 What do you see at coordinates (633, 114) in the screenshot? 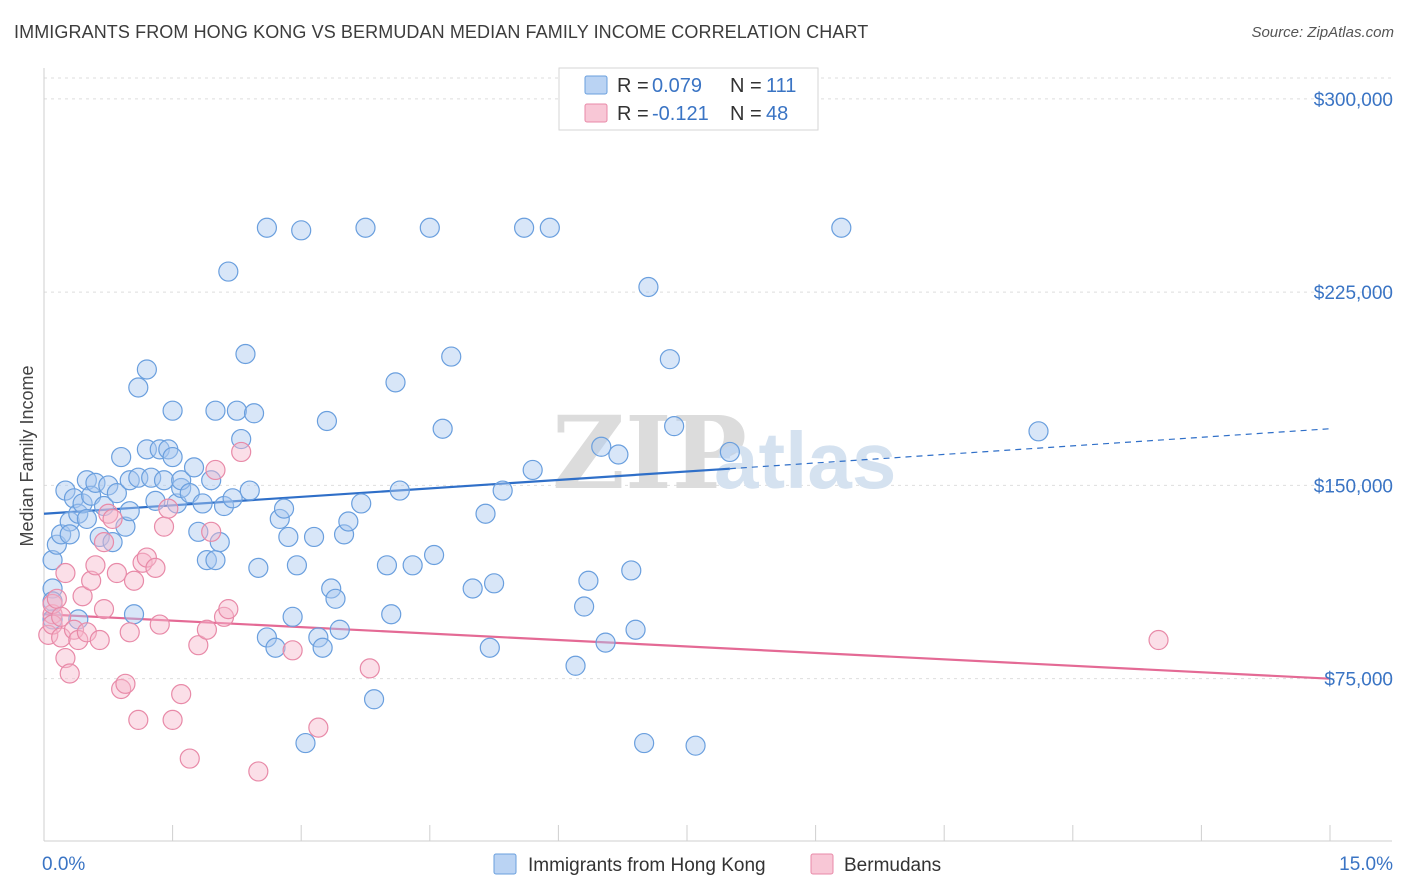
I see `legend-r-label-pink: R =` at bounding box center [633, 114].